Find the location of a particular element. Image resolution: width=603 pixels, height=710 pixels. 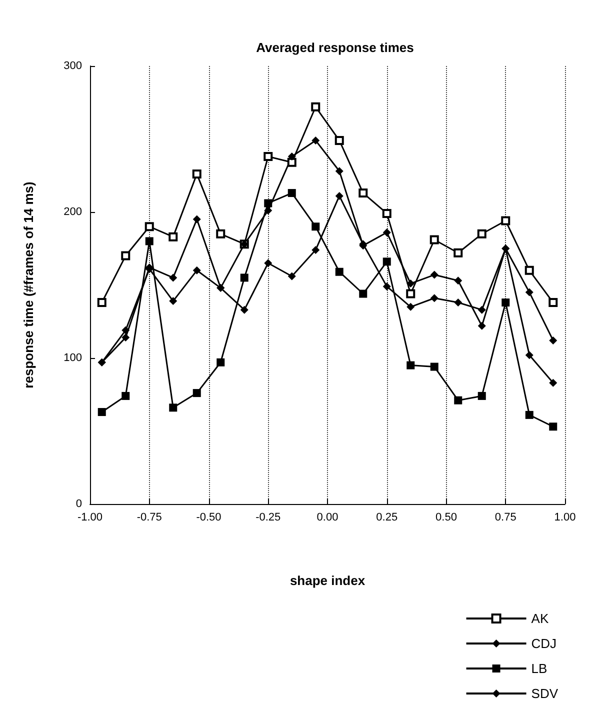

y-tick-label: 200 is located at coordinates (73, 212).